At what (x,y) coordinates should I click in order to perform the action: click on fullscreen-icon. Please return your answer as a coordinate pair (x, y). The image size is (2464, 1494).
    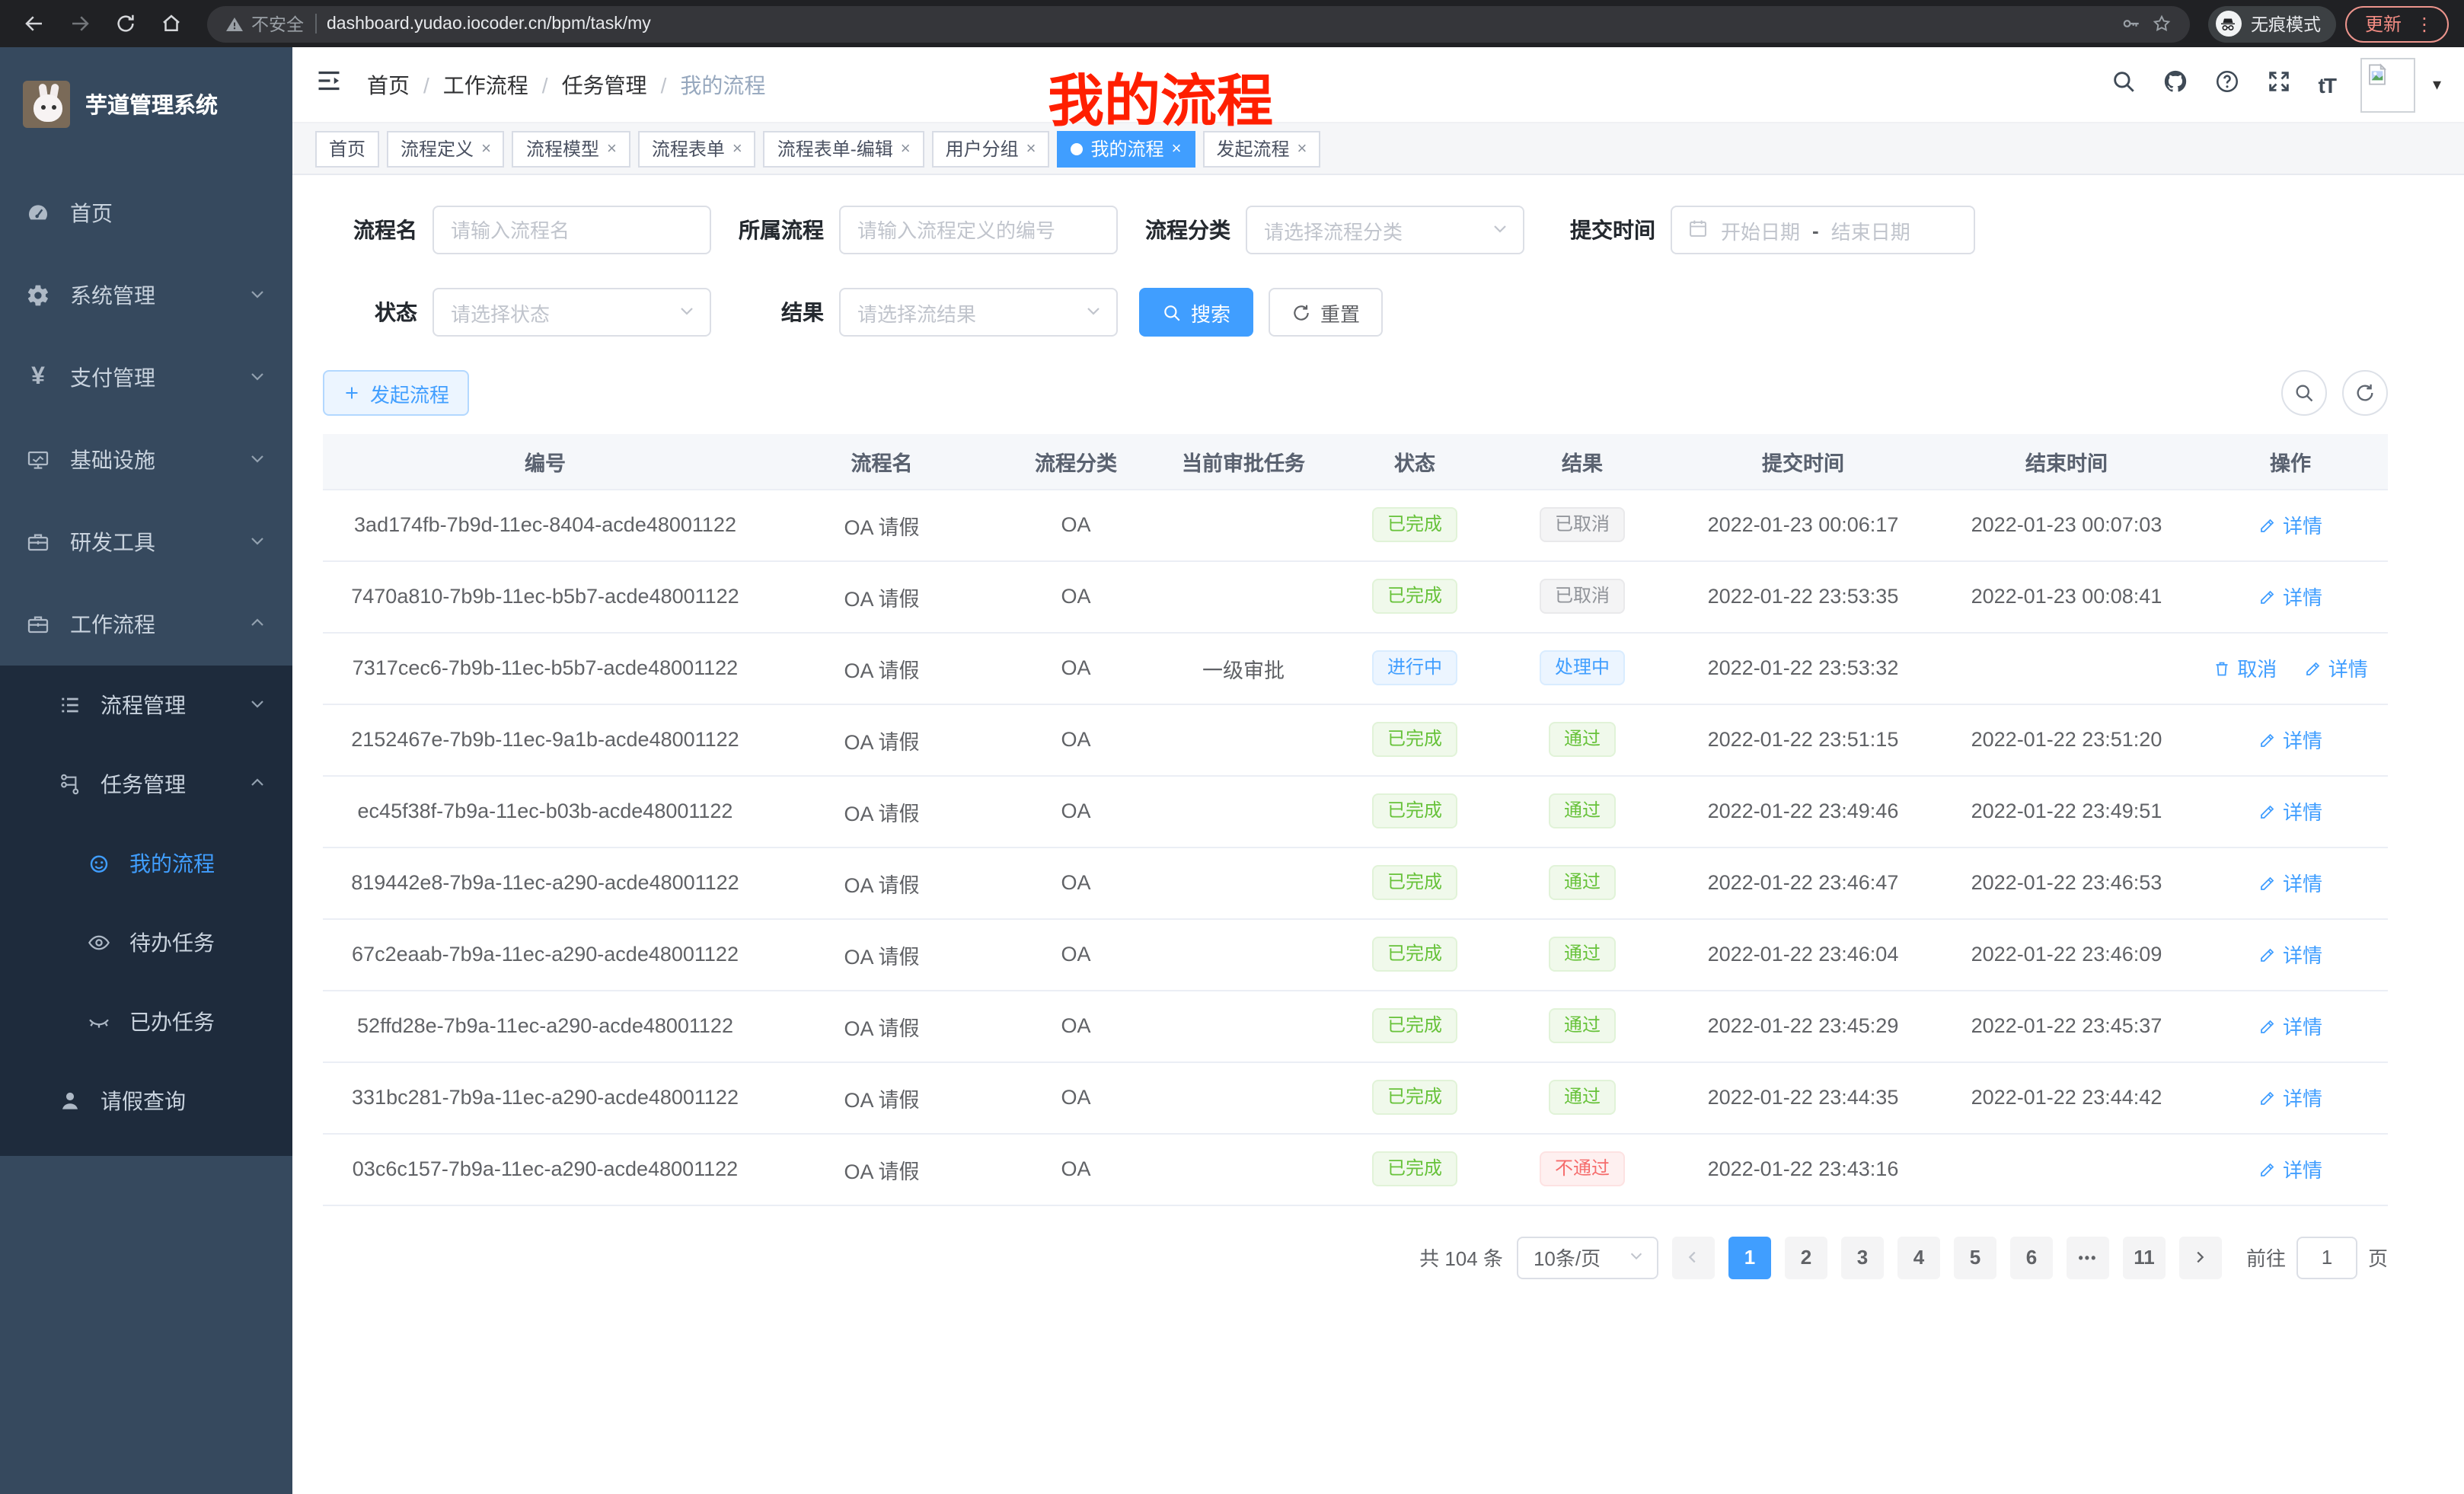
    Looking at the image, I should click on (2280, 84).